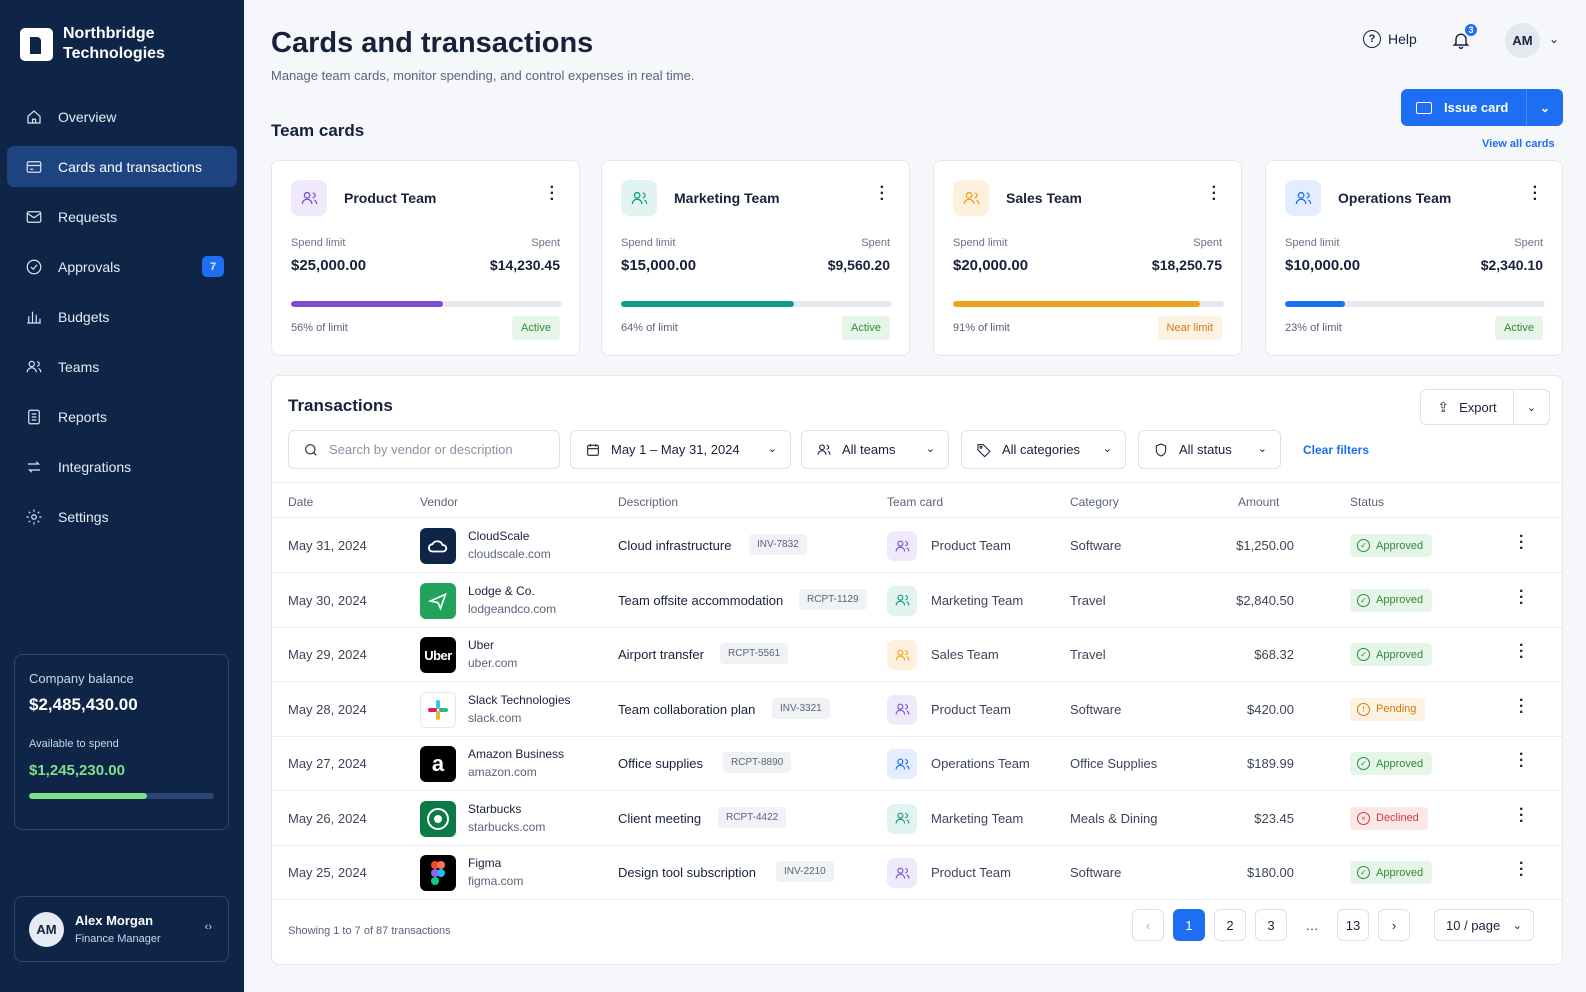 This screenshot has width=1586, height=992. What do you see at coordinates (424, 449) in the screenshot?
I see `search-input: Search by vendor or description` at bounding box center [424, 449].